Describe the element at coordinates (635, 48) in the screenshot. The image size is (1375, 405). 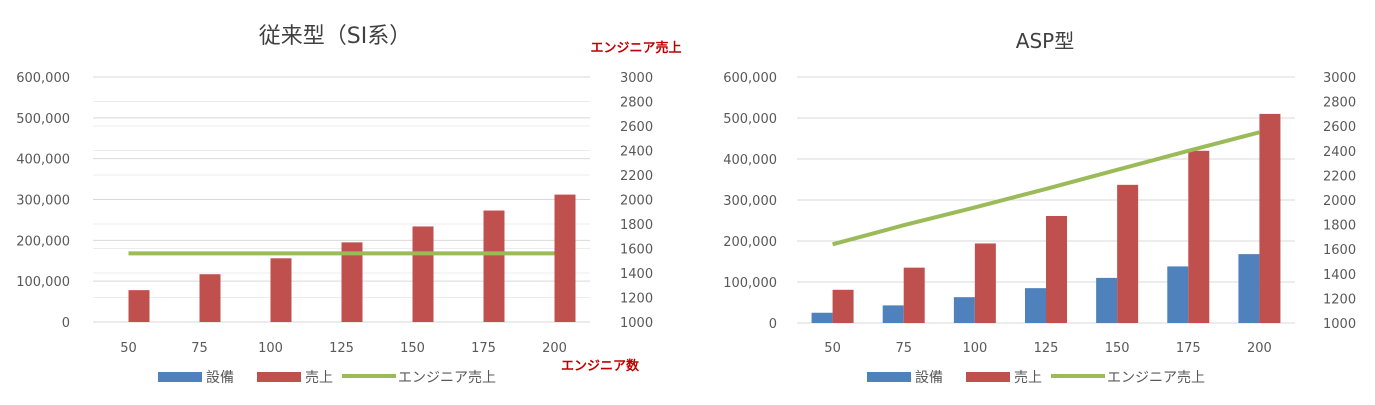
I see `y-right-axis-title: エンジニア売上` at that location.